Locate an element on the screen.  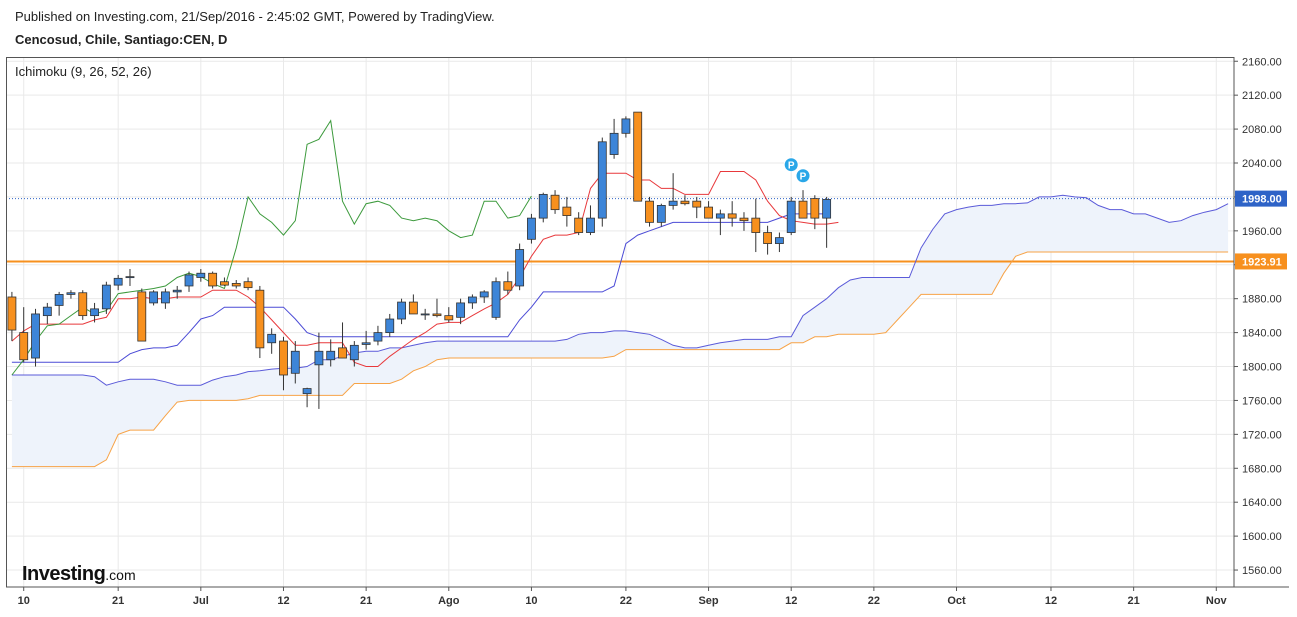
p-marker-label: P is located at coordinates (791, 166).